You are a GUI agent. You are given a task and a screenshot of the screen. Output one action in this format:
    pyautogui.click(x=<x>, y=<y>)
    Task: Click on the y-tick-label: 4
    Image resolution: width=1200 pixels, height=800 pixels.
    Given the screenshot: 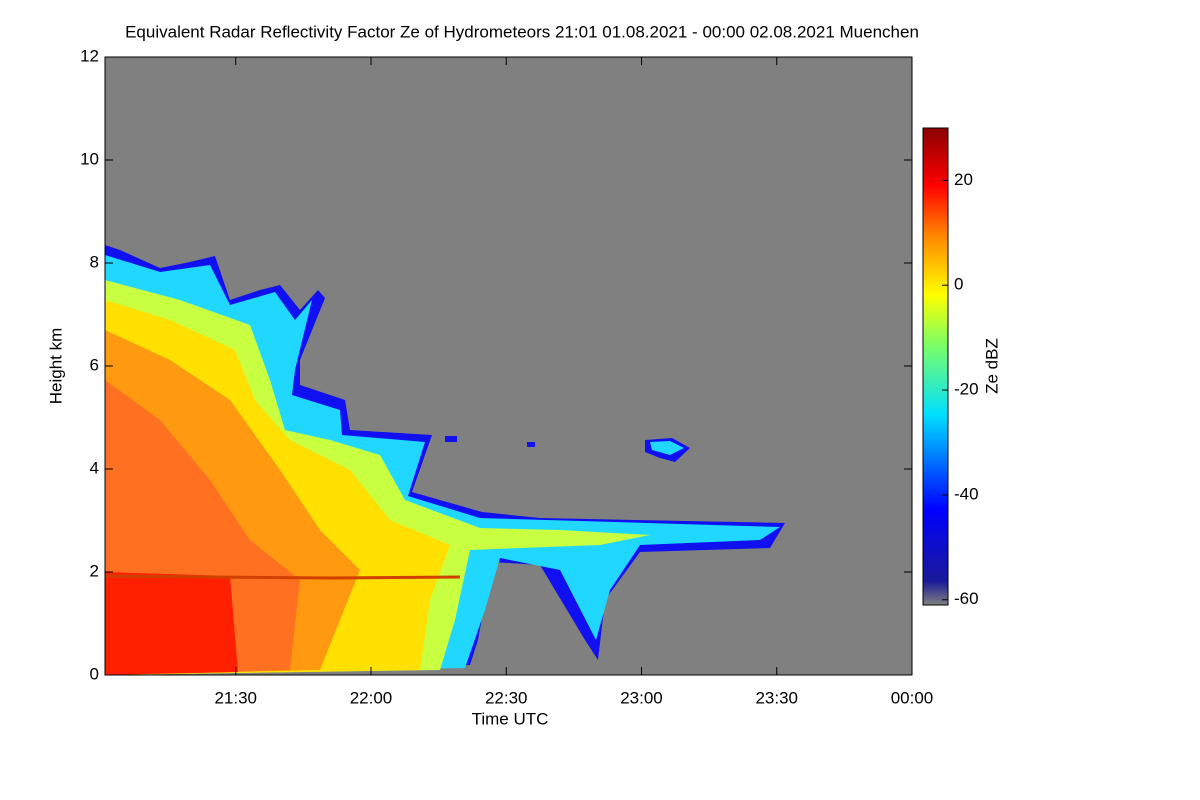 What is the action you would take?
    pyautogui.click(x=94, y=467)
    